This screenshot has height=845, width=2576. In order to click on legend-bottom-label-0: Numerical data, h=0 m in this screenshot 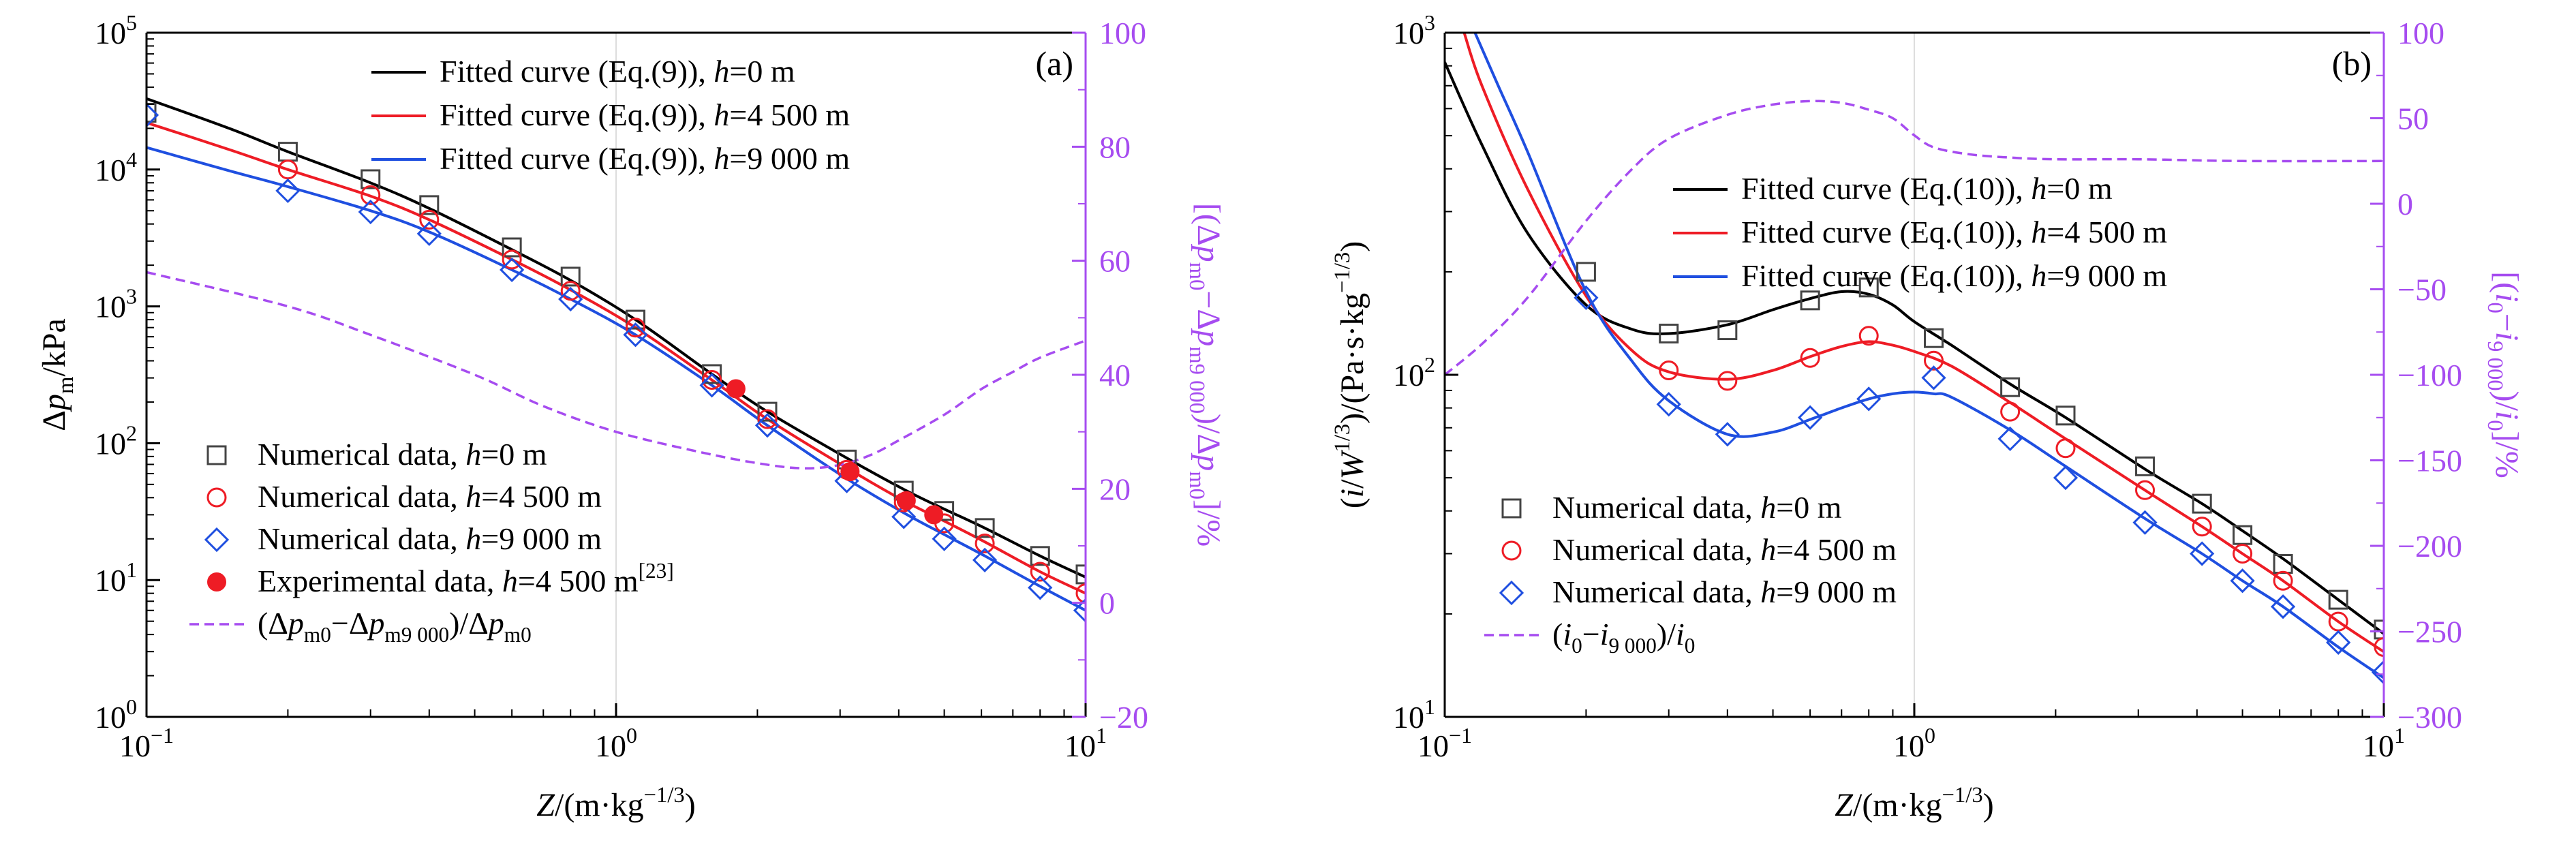, I will do `click(1697, 507)`.